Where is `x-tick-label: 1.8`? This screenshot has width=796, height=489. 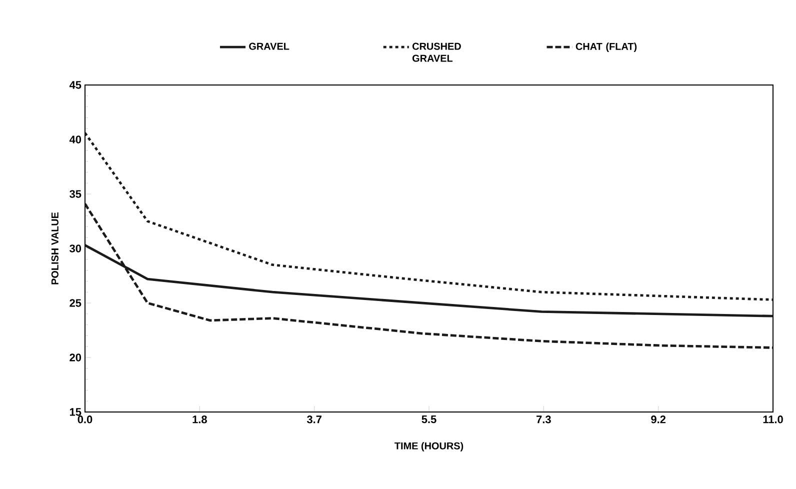 x-tick-label: 1.8 is located at coordinates (199, 420).